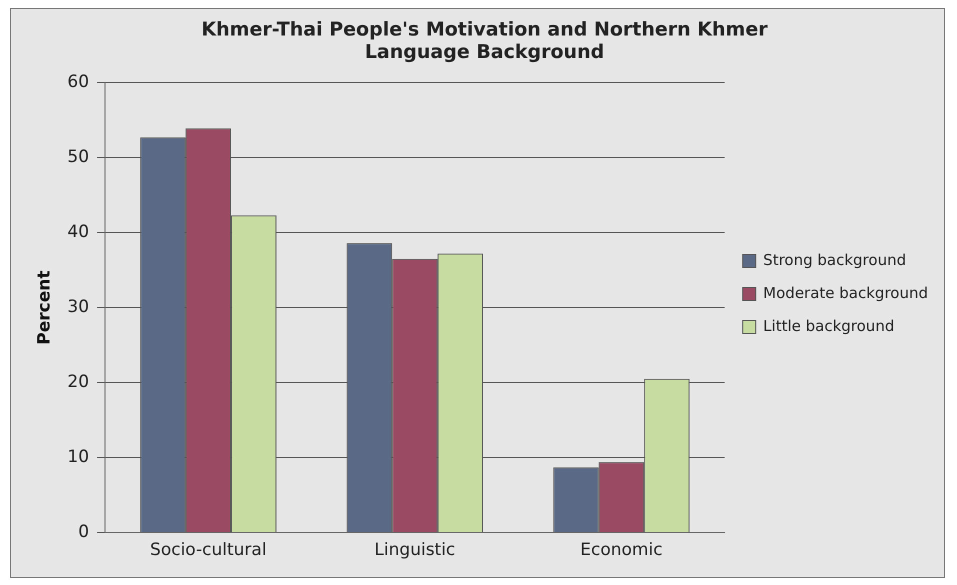 The image size is (957, 585). Describe the element at coordinates (828, 325) in the screenshot. I see `legend-label: Little background` at that location.